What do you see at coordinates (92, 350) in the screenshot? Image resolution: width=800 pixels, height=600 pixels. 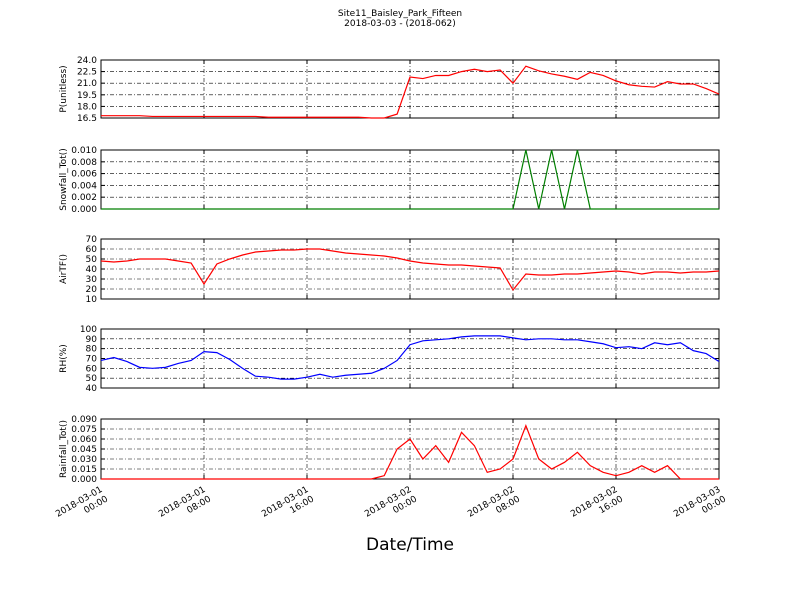 I see `y-tick-label: 80` at bounding box center [92, 350].